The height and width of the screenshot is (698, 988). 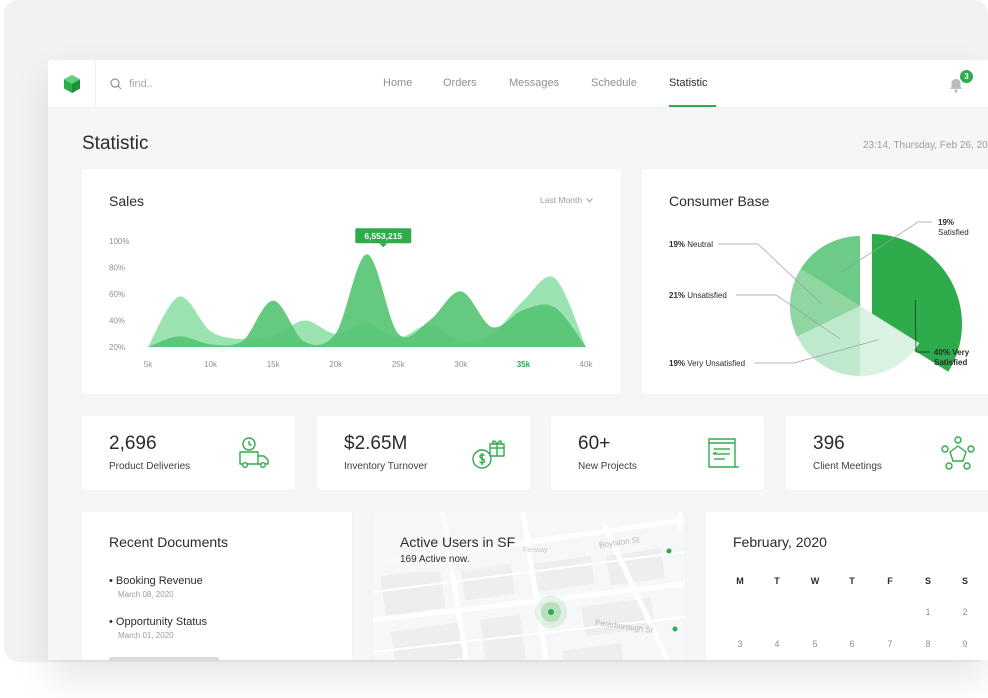 What do you see at coordinates (829, 443) in the screenshot?
I see `stat-value: 396` at bounding box center [829, 443].